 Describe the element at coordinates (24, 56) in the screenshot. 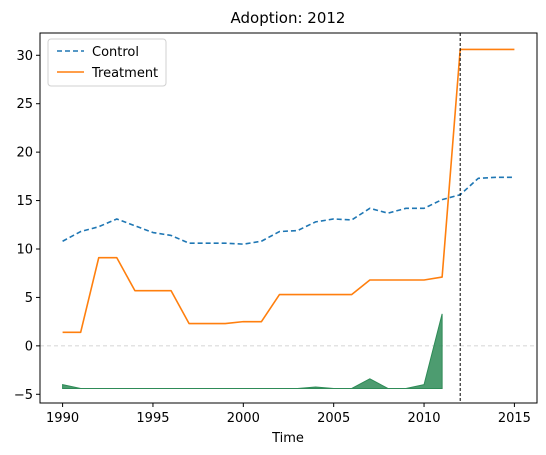

I see `y-tick-label: 30` at that location.